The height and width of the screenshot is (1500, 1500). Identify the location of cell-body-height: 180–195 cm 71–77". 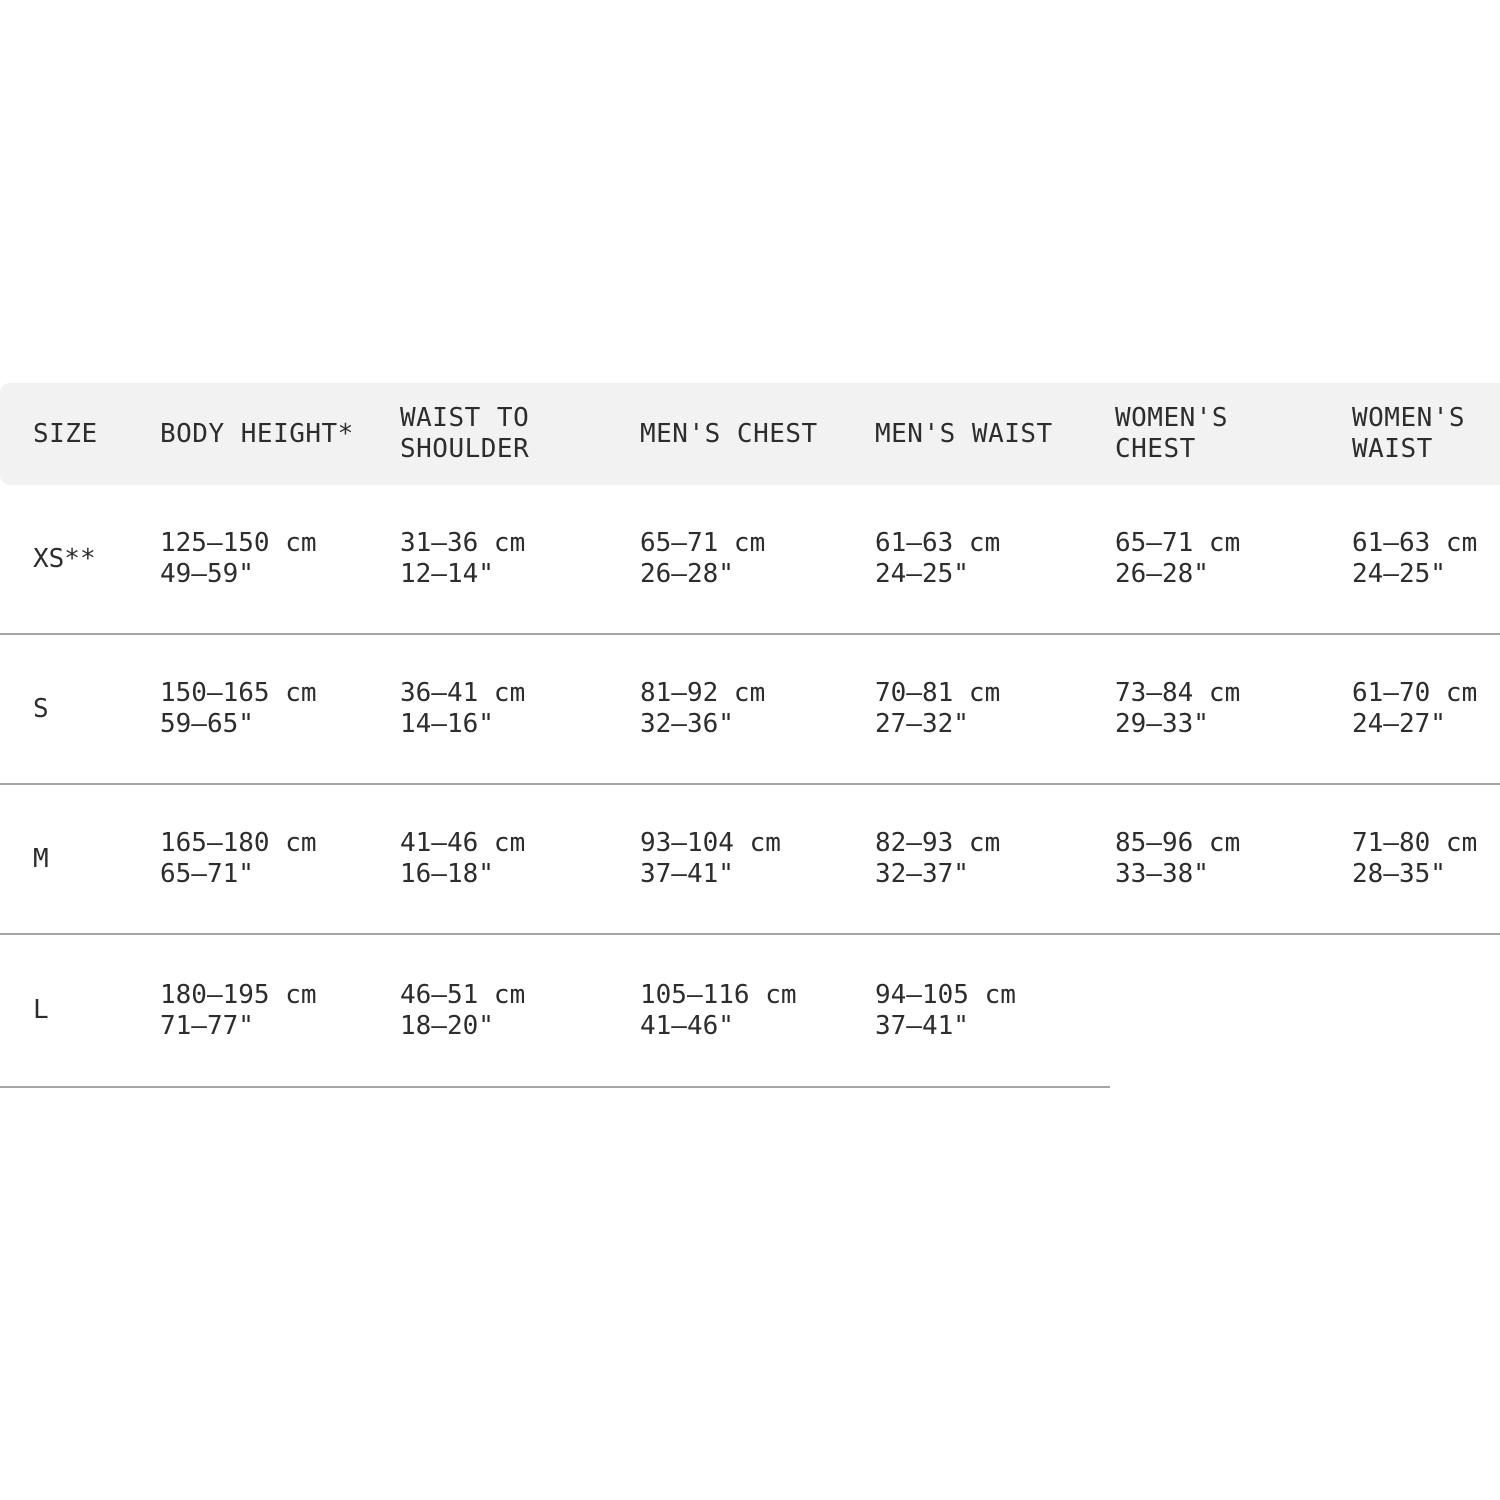
(238, 1010).